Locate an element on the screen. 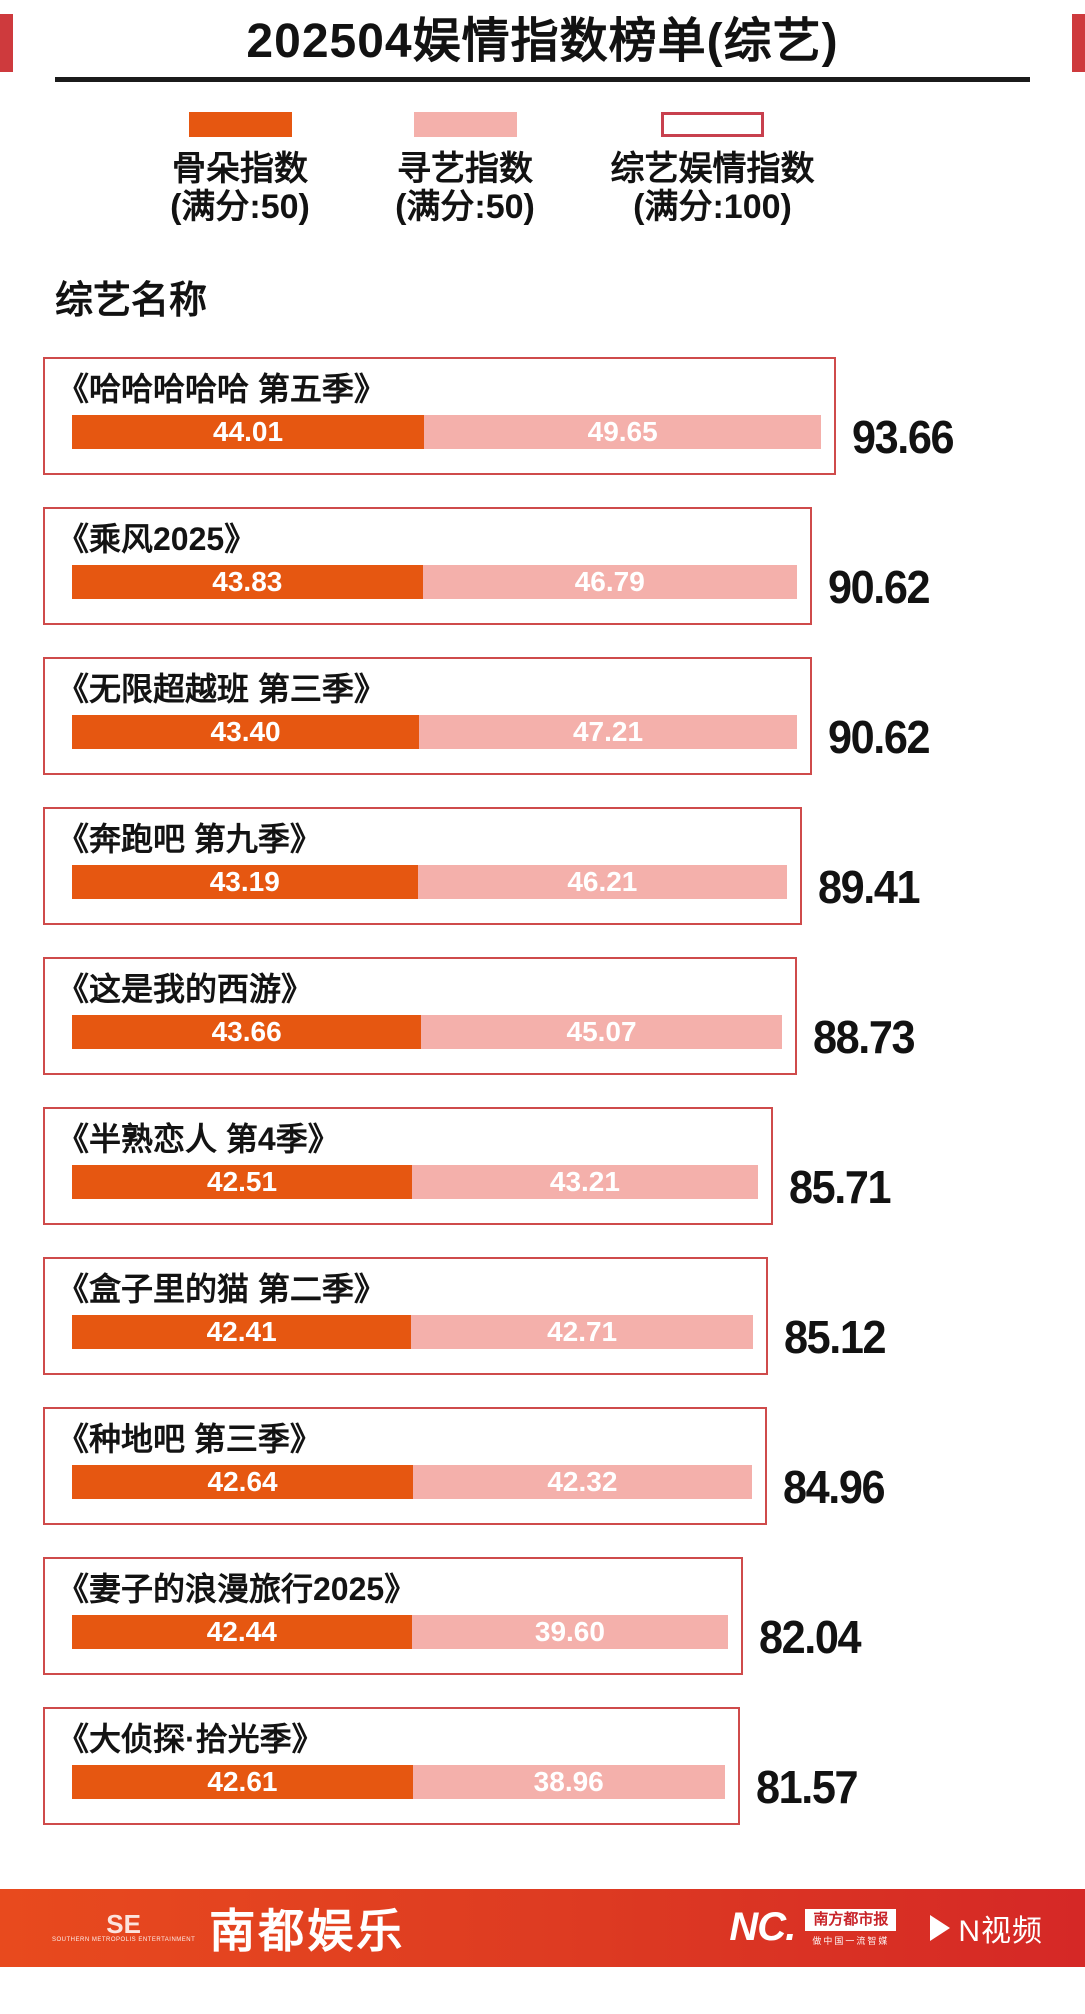 This screenshot has width=1085, height=2014. xunyi-index-segment: 49.65 is located at coordinates (623, 431).